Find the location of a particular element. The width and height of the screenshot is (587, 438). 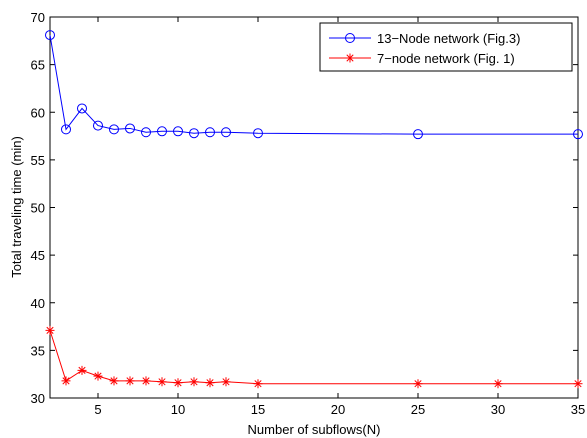

y-tick-label: 40 is located at coordinates (38, 303).